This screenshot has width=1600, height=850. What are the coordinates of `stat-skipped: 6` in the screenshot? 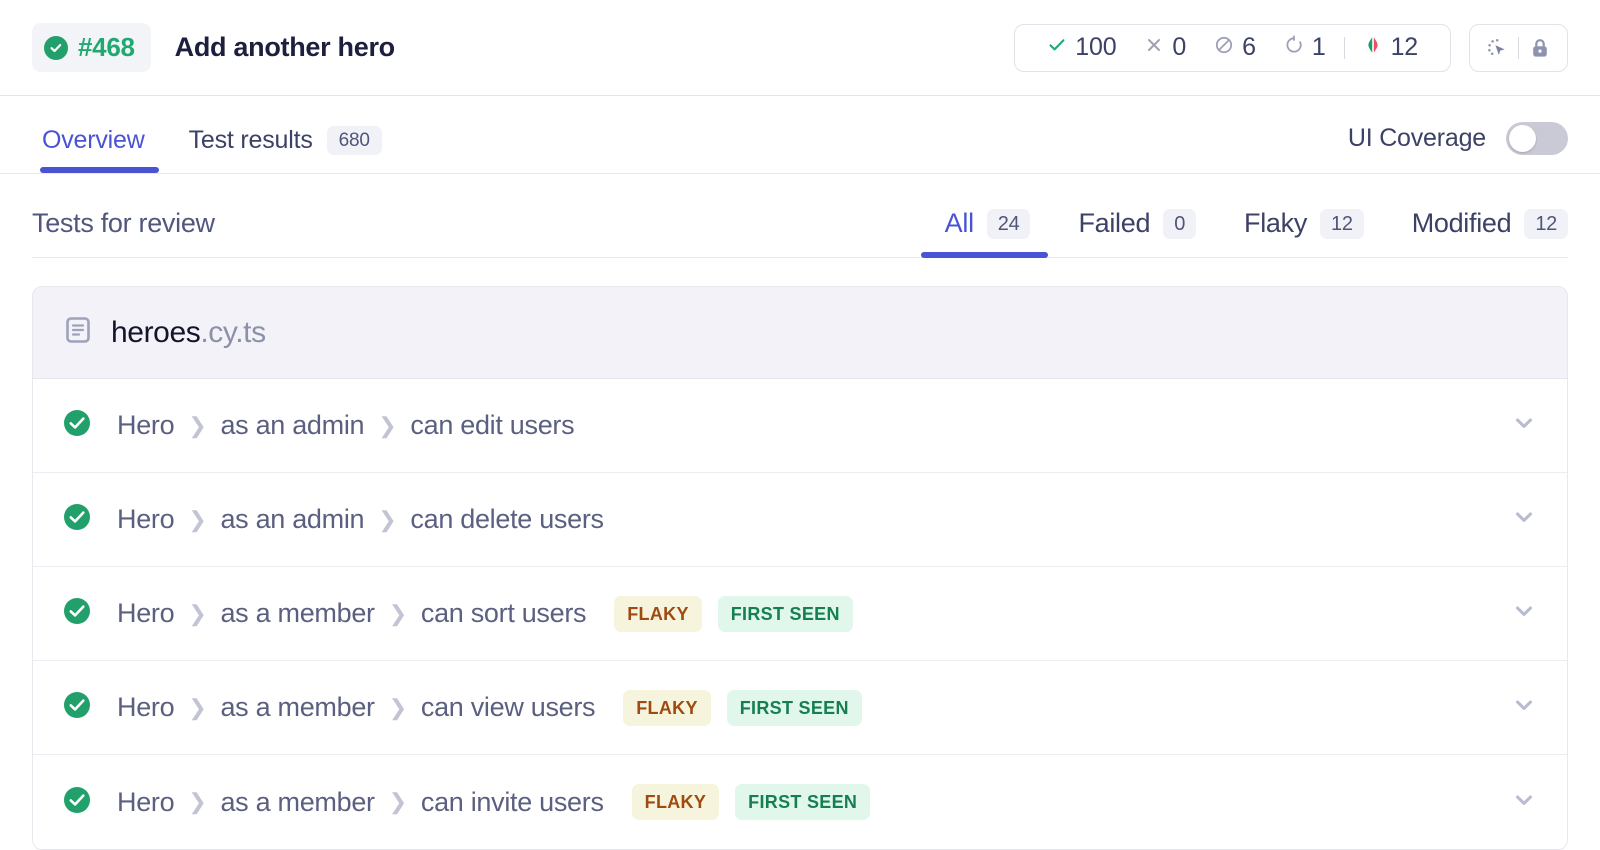 It's located at (1235, 47).